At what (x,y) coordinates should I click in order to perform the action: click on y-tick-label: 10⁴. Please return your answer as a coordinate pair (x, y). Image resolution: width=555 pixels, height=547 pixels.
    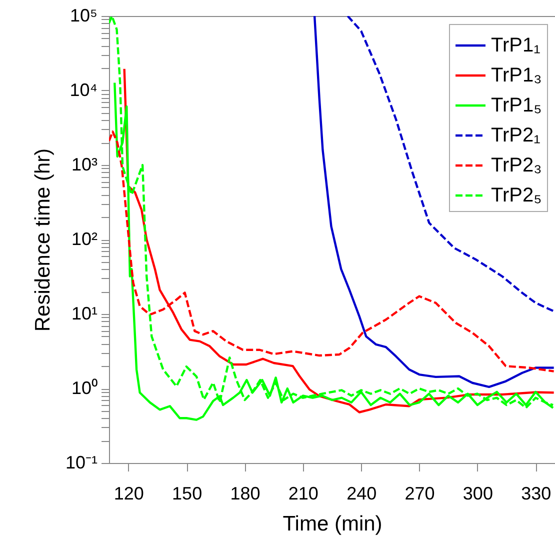
    Looking at the image, I should click on (84, 90).